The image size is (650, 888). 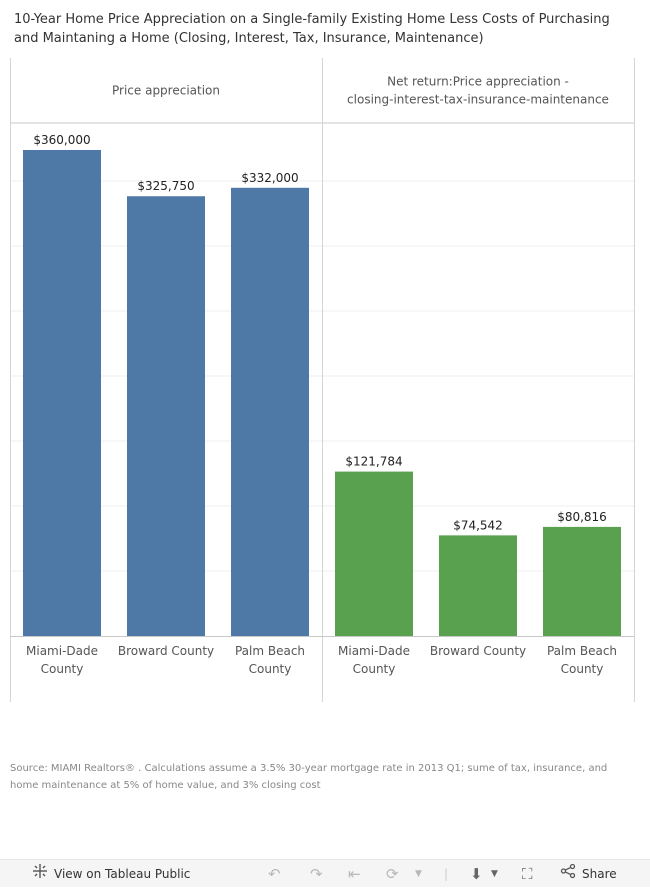 I want to click on tableau-logo-icon, so click(x=40, y=874).